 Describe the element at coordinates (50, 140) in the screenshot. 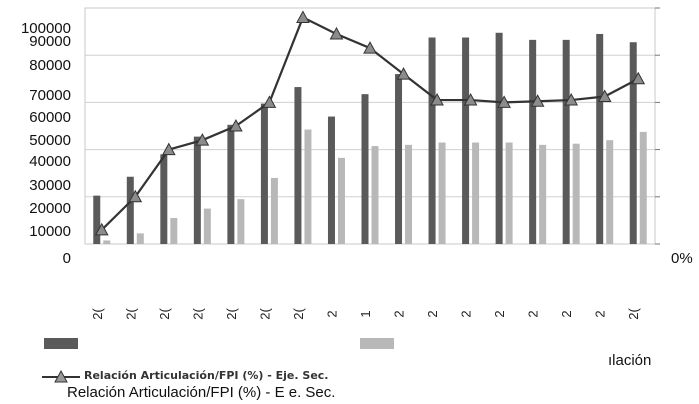

I see `y-tick-label: 50000` at that location.